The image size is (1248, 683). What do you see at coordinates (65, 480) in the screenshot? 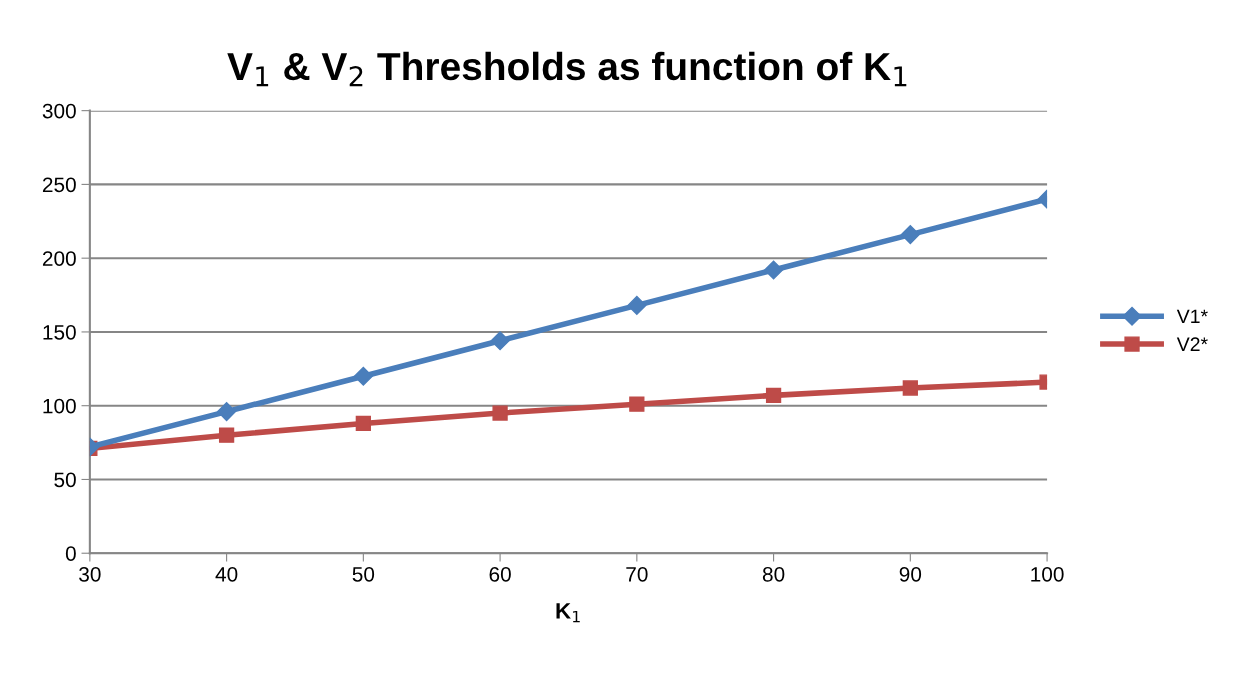
I see `y-tick-label: 50` at bounding box center [65, 480].